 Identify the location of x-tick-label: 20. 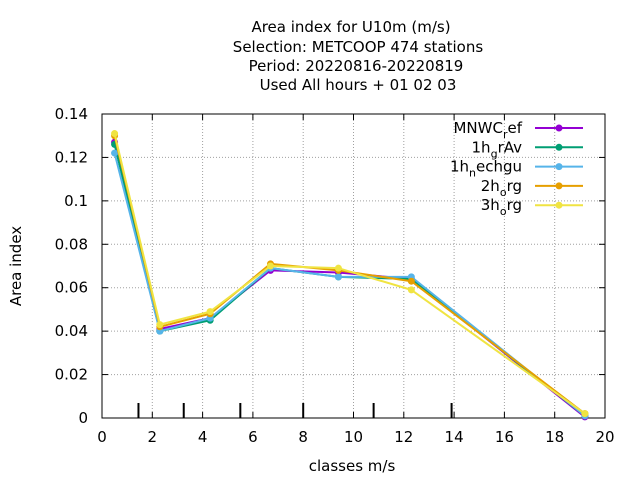
(604, 437).